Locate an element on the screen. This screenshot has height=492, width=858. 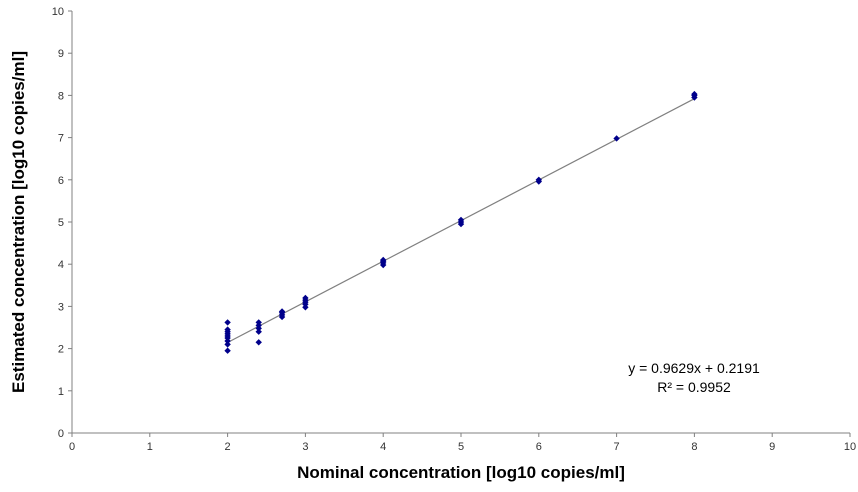
y-tick-label: 8 is located at coordinates (61, 96).